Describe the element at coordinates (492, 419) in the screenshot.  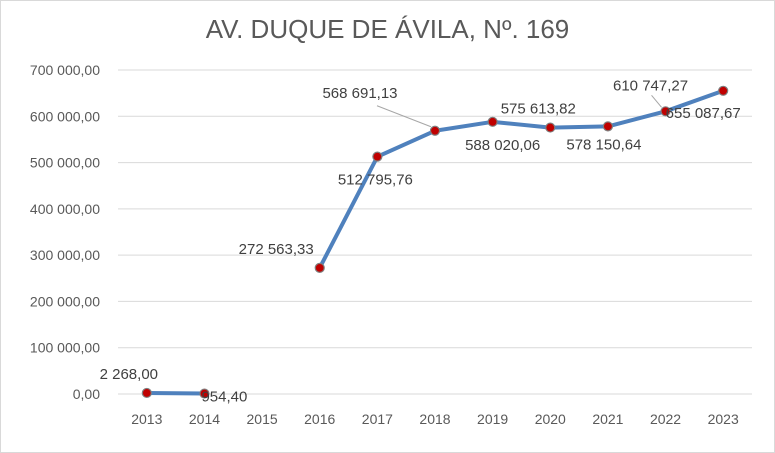
I see `x-tick-label: 2019` at that location.